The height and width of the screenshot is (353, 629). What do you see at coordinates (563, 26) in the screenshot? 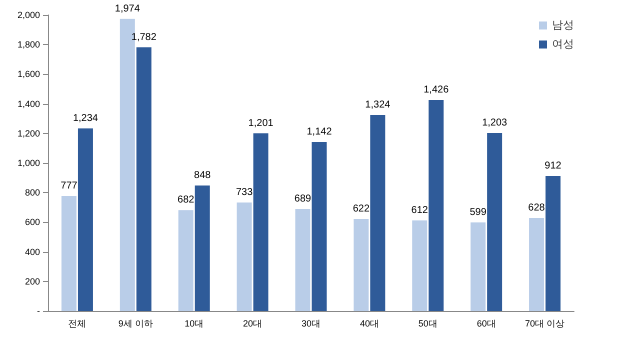
I see `legend-label: 남성` at bounding box center [563, 26].